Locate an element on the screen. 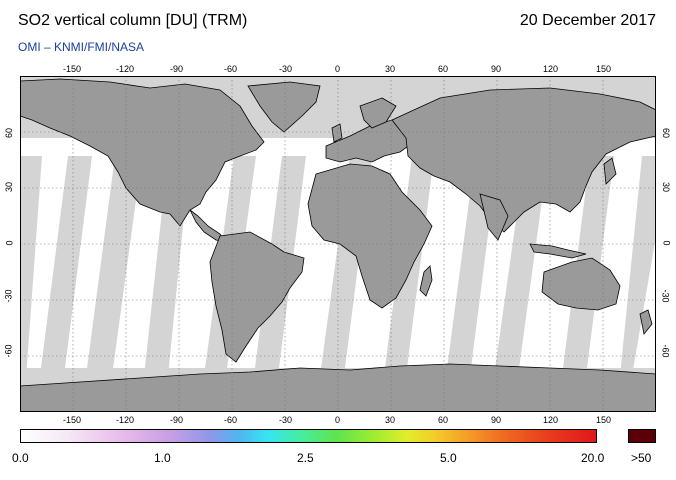  lat-label-left: -60 is located at coordinates (8, 351).